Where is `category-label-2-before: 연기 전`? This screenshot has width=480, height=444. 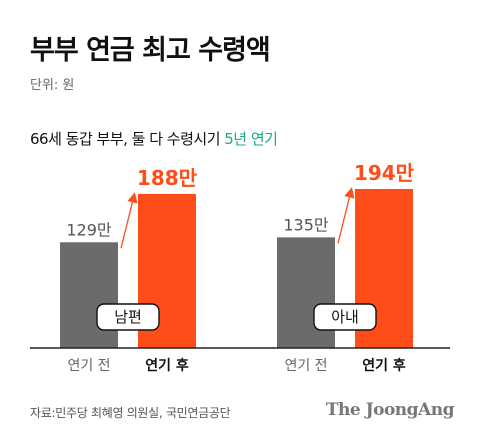
category-label-2-before: 연기 전 is located at coordinates (305, 366).